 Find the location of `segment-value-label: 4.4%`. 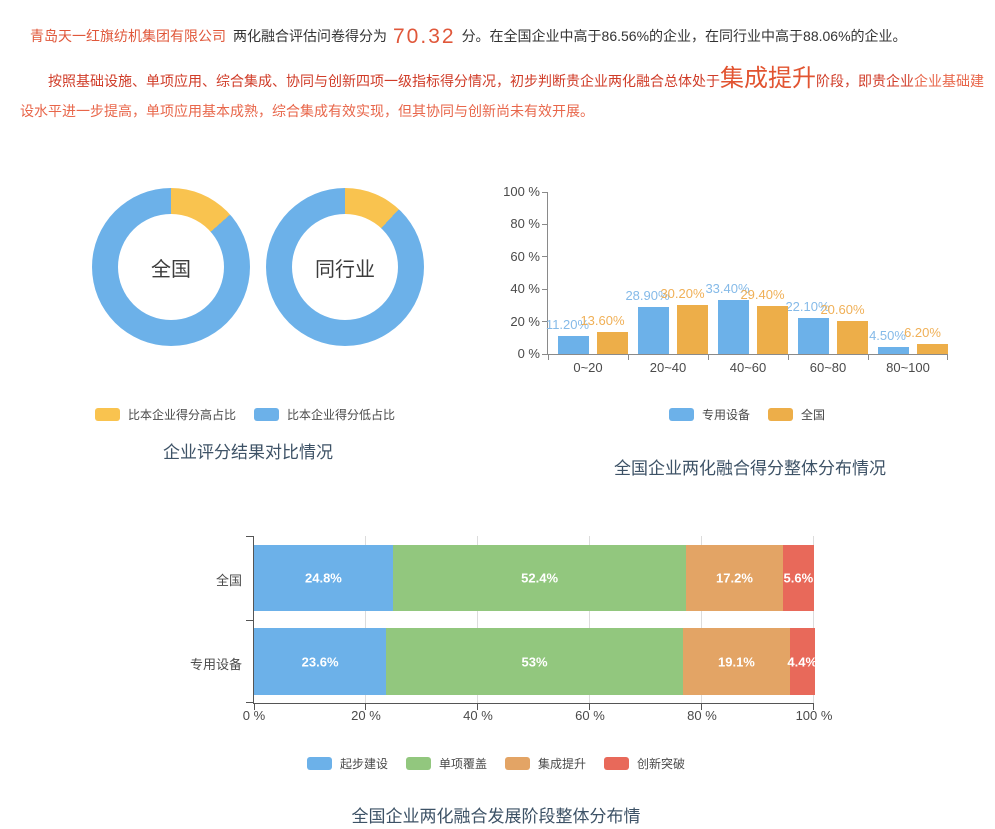

segment-value-label: 4.4% is located at coordinates (802, 661).